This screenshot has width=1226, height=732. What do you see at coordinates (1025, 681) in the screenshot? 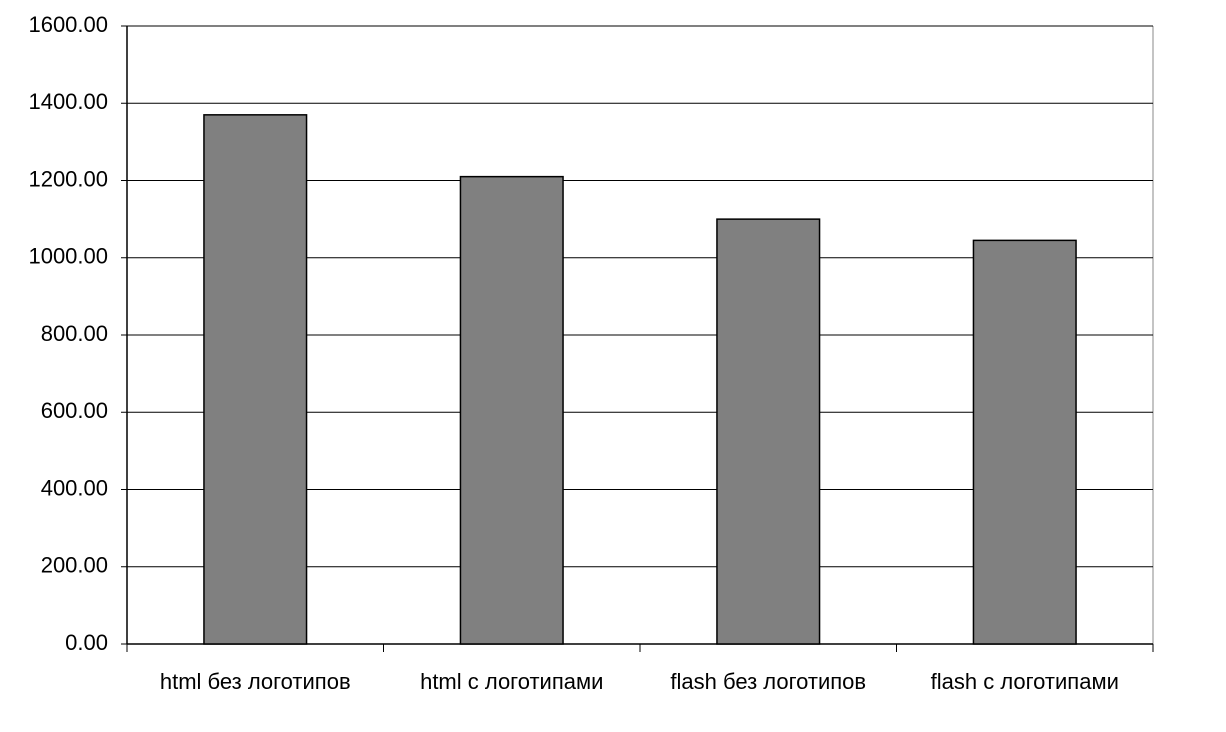
I see `x-tick-label: flash с логотипами` at bounding box center [1025, 681].